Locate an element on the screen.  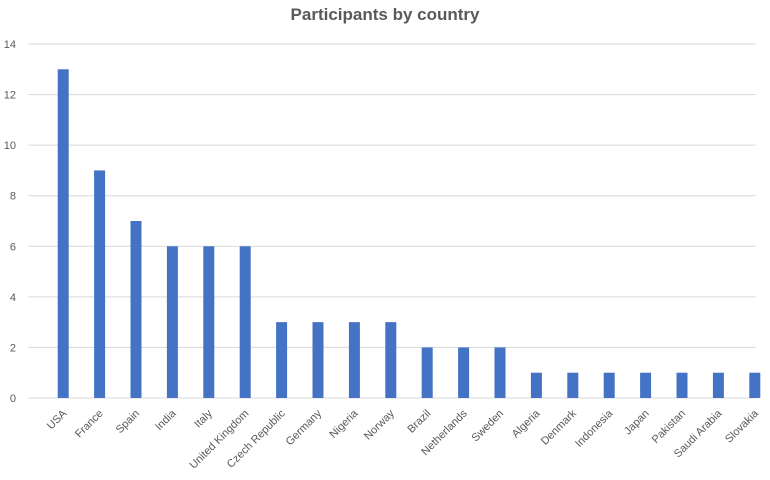
y-tick-label: 14 is located at coordinates (10, 45).